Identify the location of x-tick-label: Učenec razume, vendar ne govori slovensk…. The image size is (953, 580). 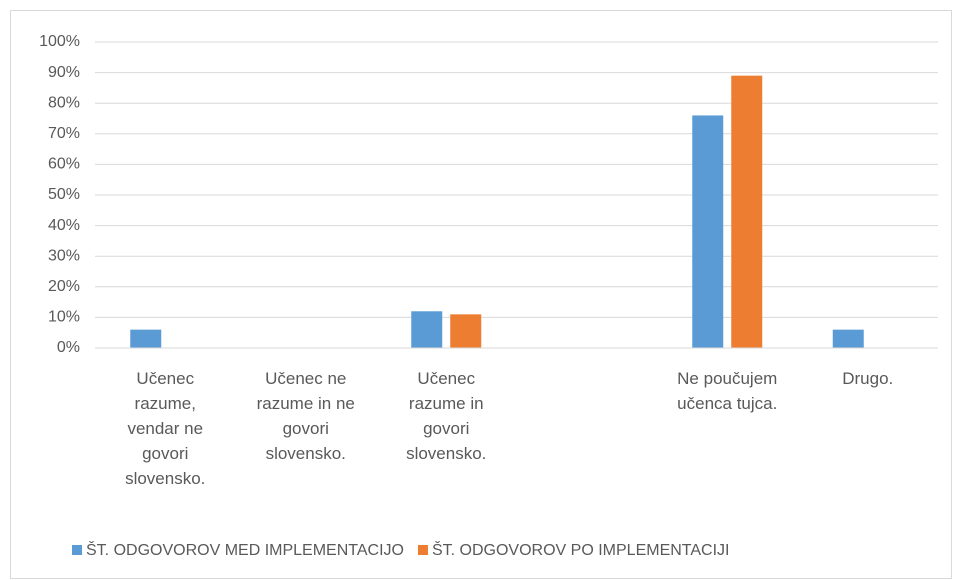
(165, 428).